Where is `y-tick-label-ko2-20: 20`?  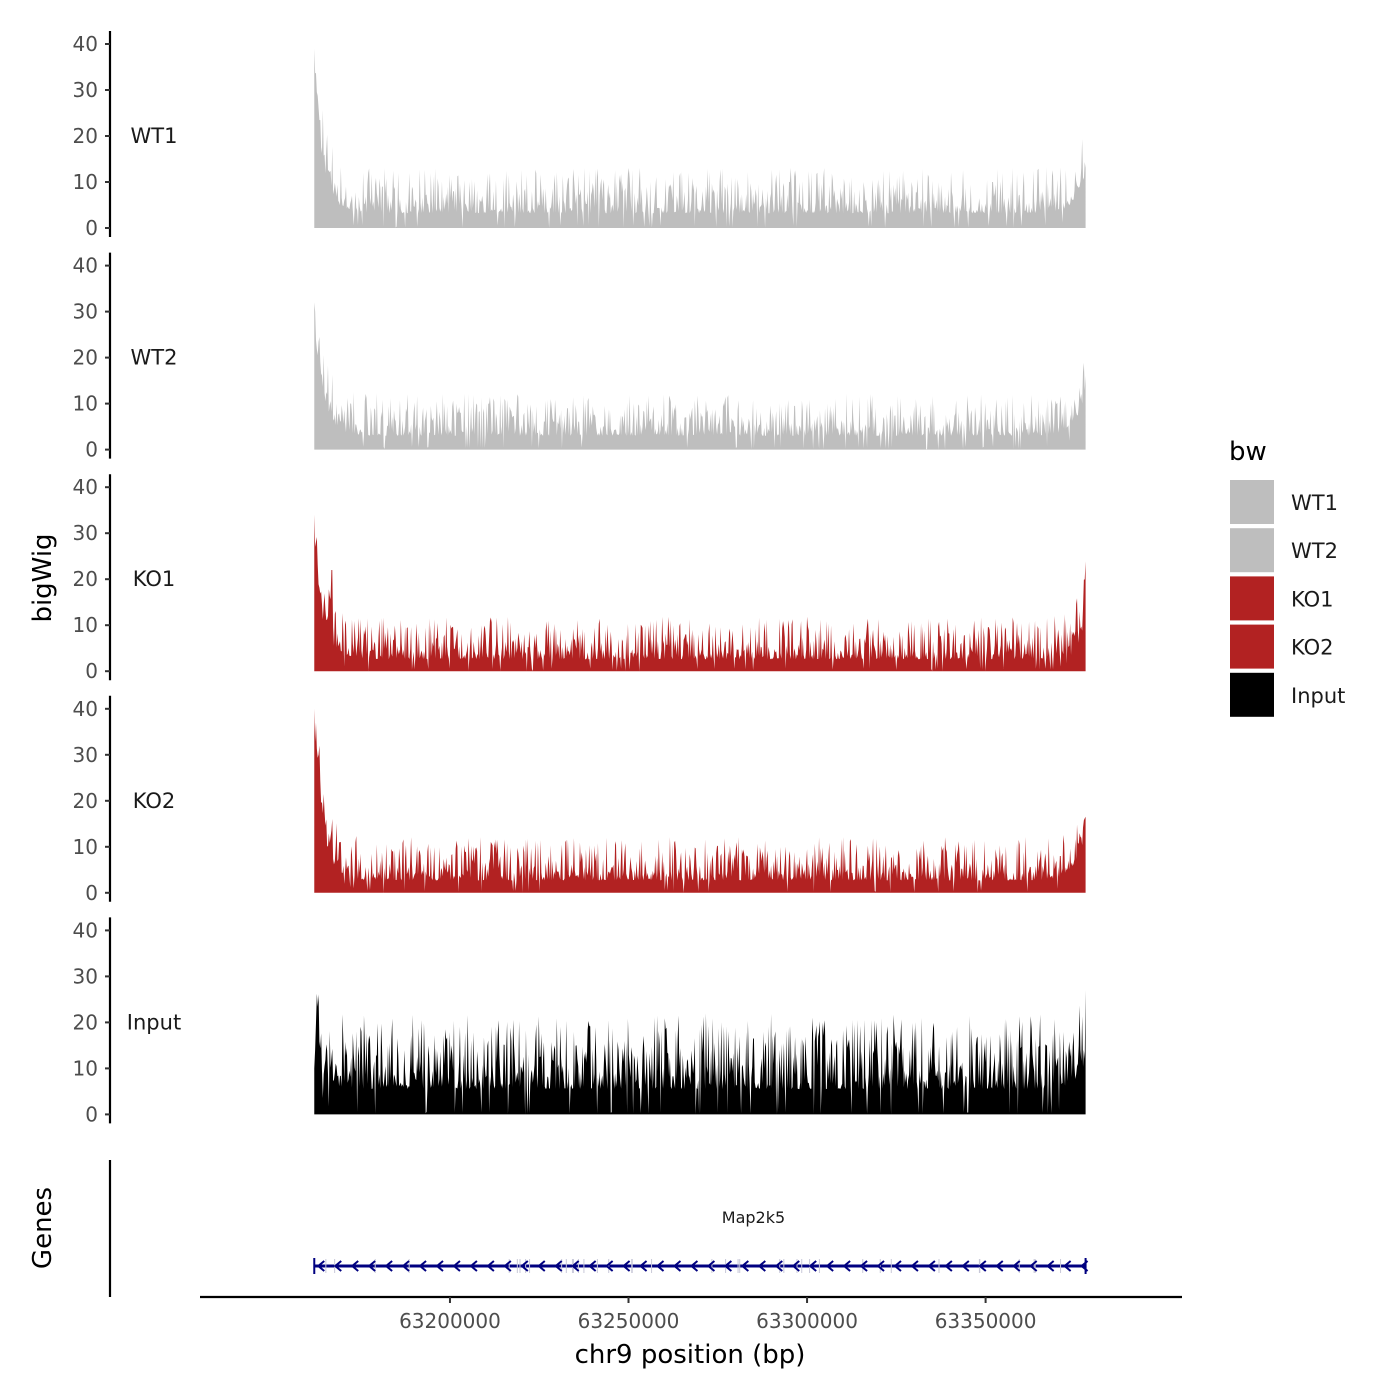
y-tick-label-ko2-20: 20 is located at coordinates (85, 801).